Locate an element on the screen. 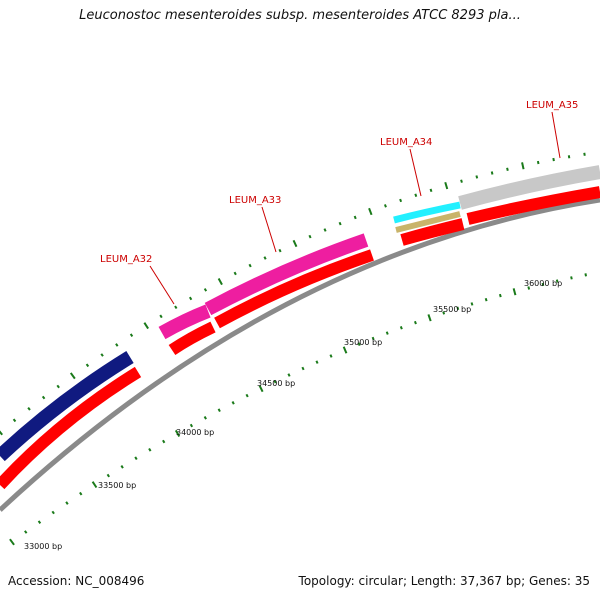  gene-label-leum-a33: LEUM_A33 is located at coordinates (255, 200).